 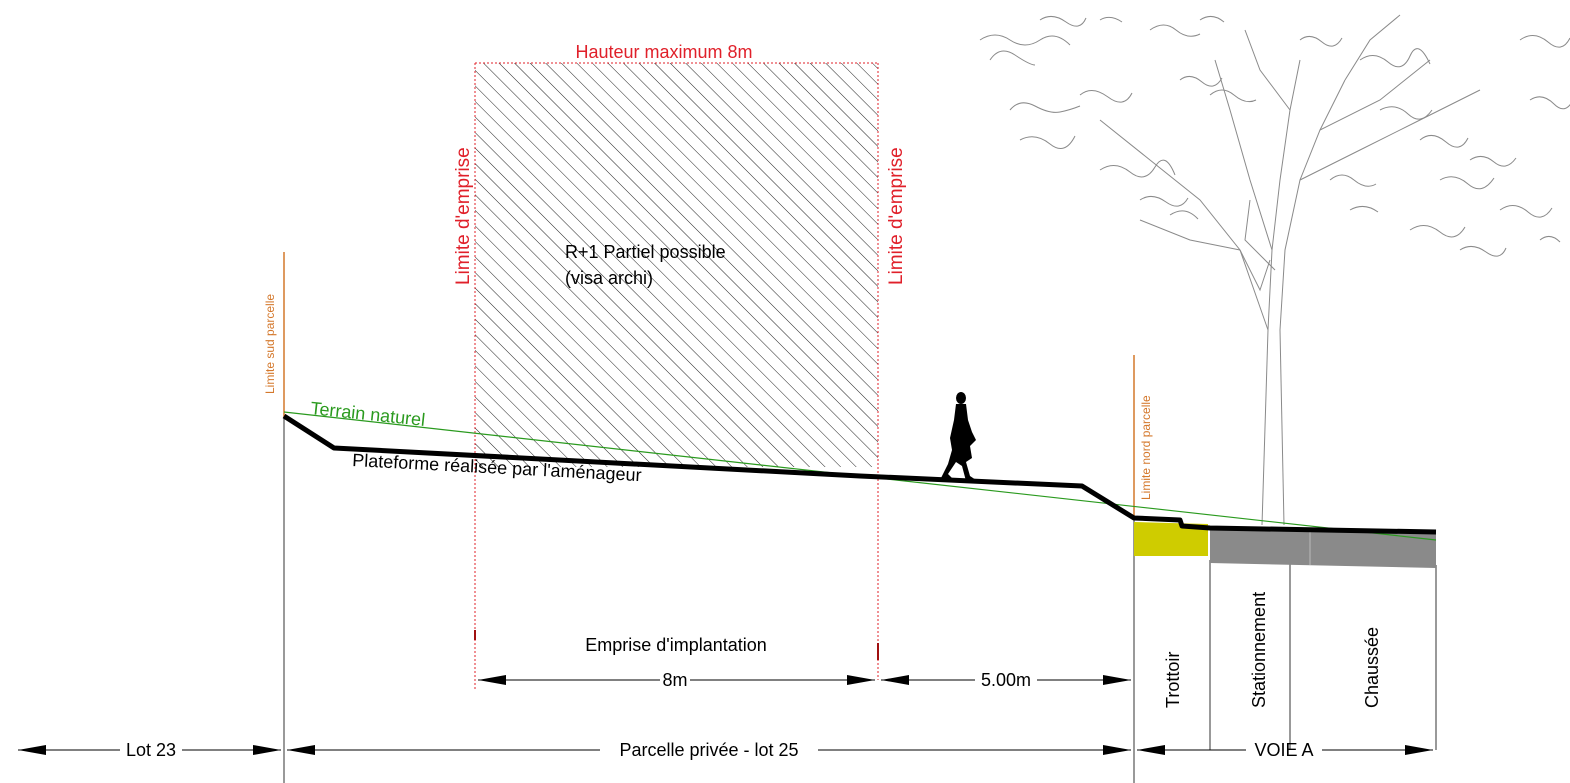 What do you see at coordinates (676, 265) in the screenshot?
I see `building-envelope-hatch` at bounding box center [676, 265].